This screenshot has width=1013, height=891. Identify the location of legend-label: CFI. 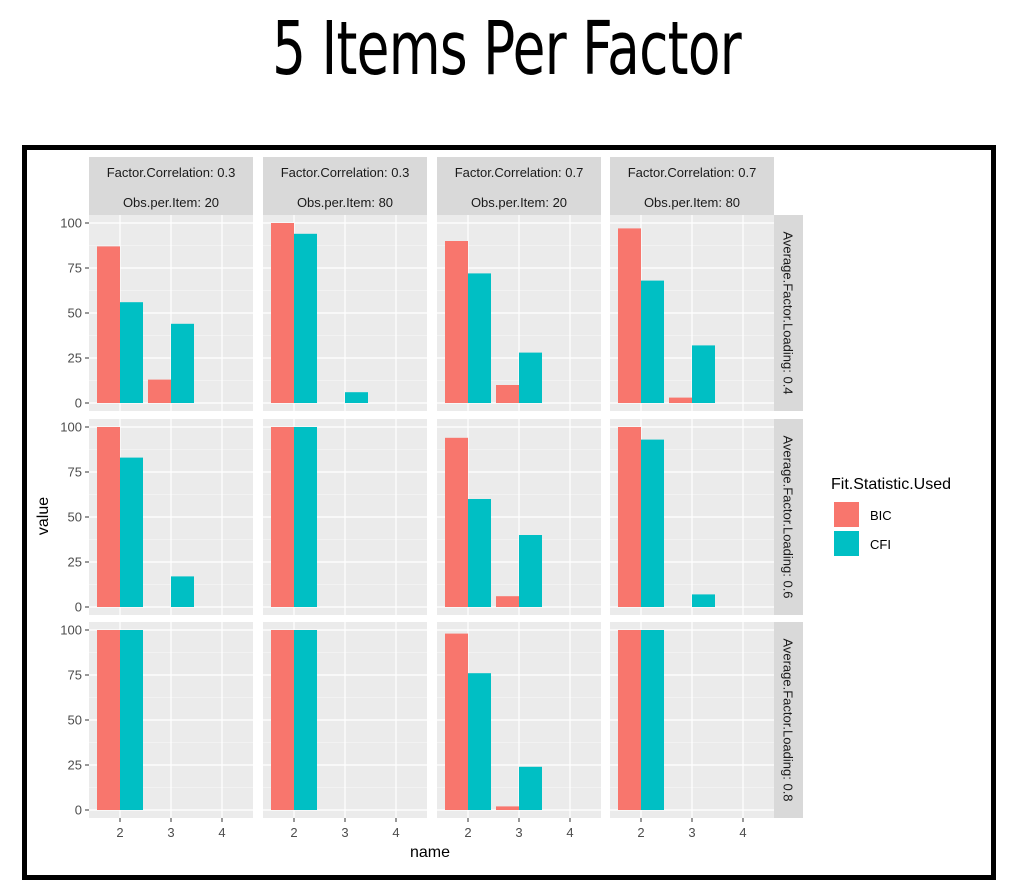
(880, 544).